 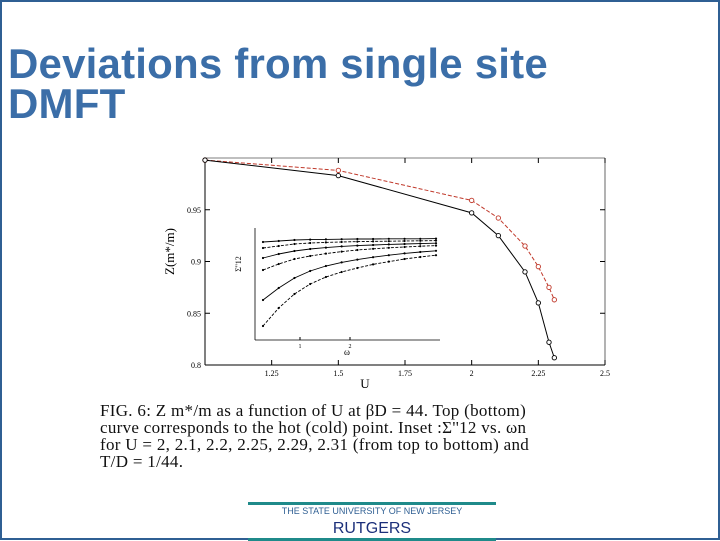 What do you see at coordinates (272, 373) in the screenshot?
I see `x-tick-label: 1.25` at bounding box center [272, 373].